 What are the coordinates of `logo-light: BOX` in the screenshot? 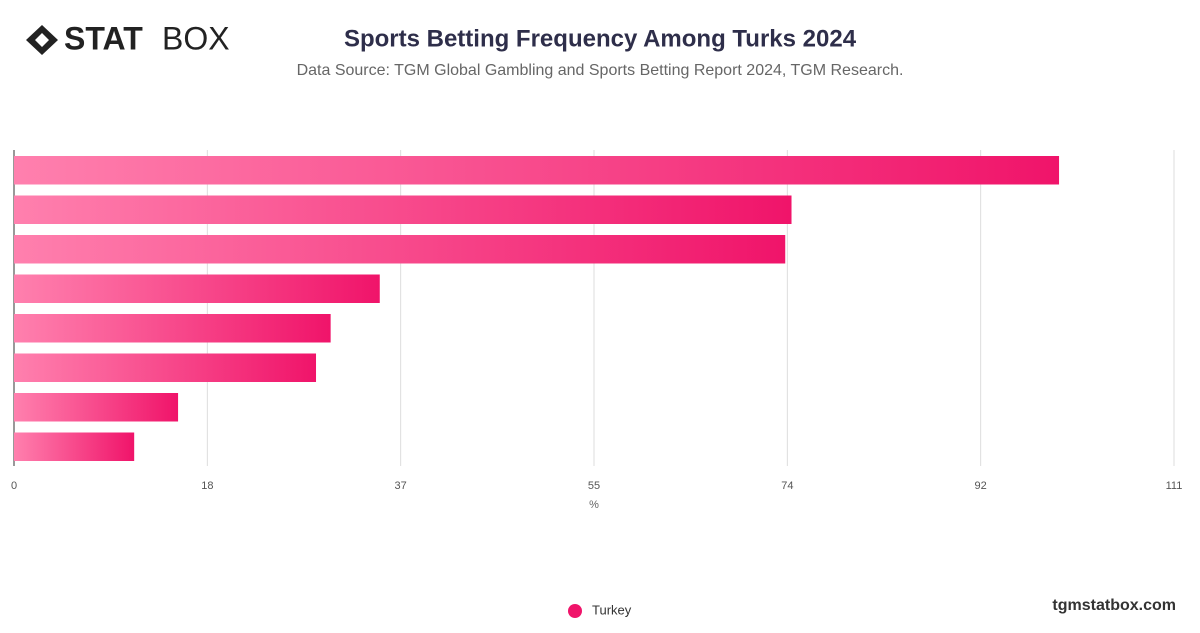 It's located at (196, 38).